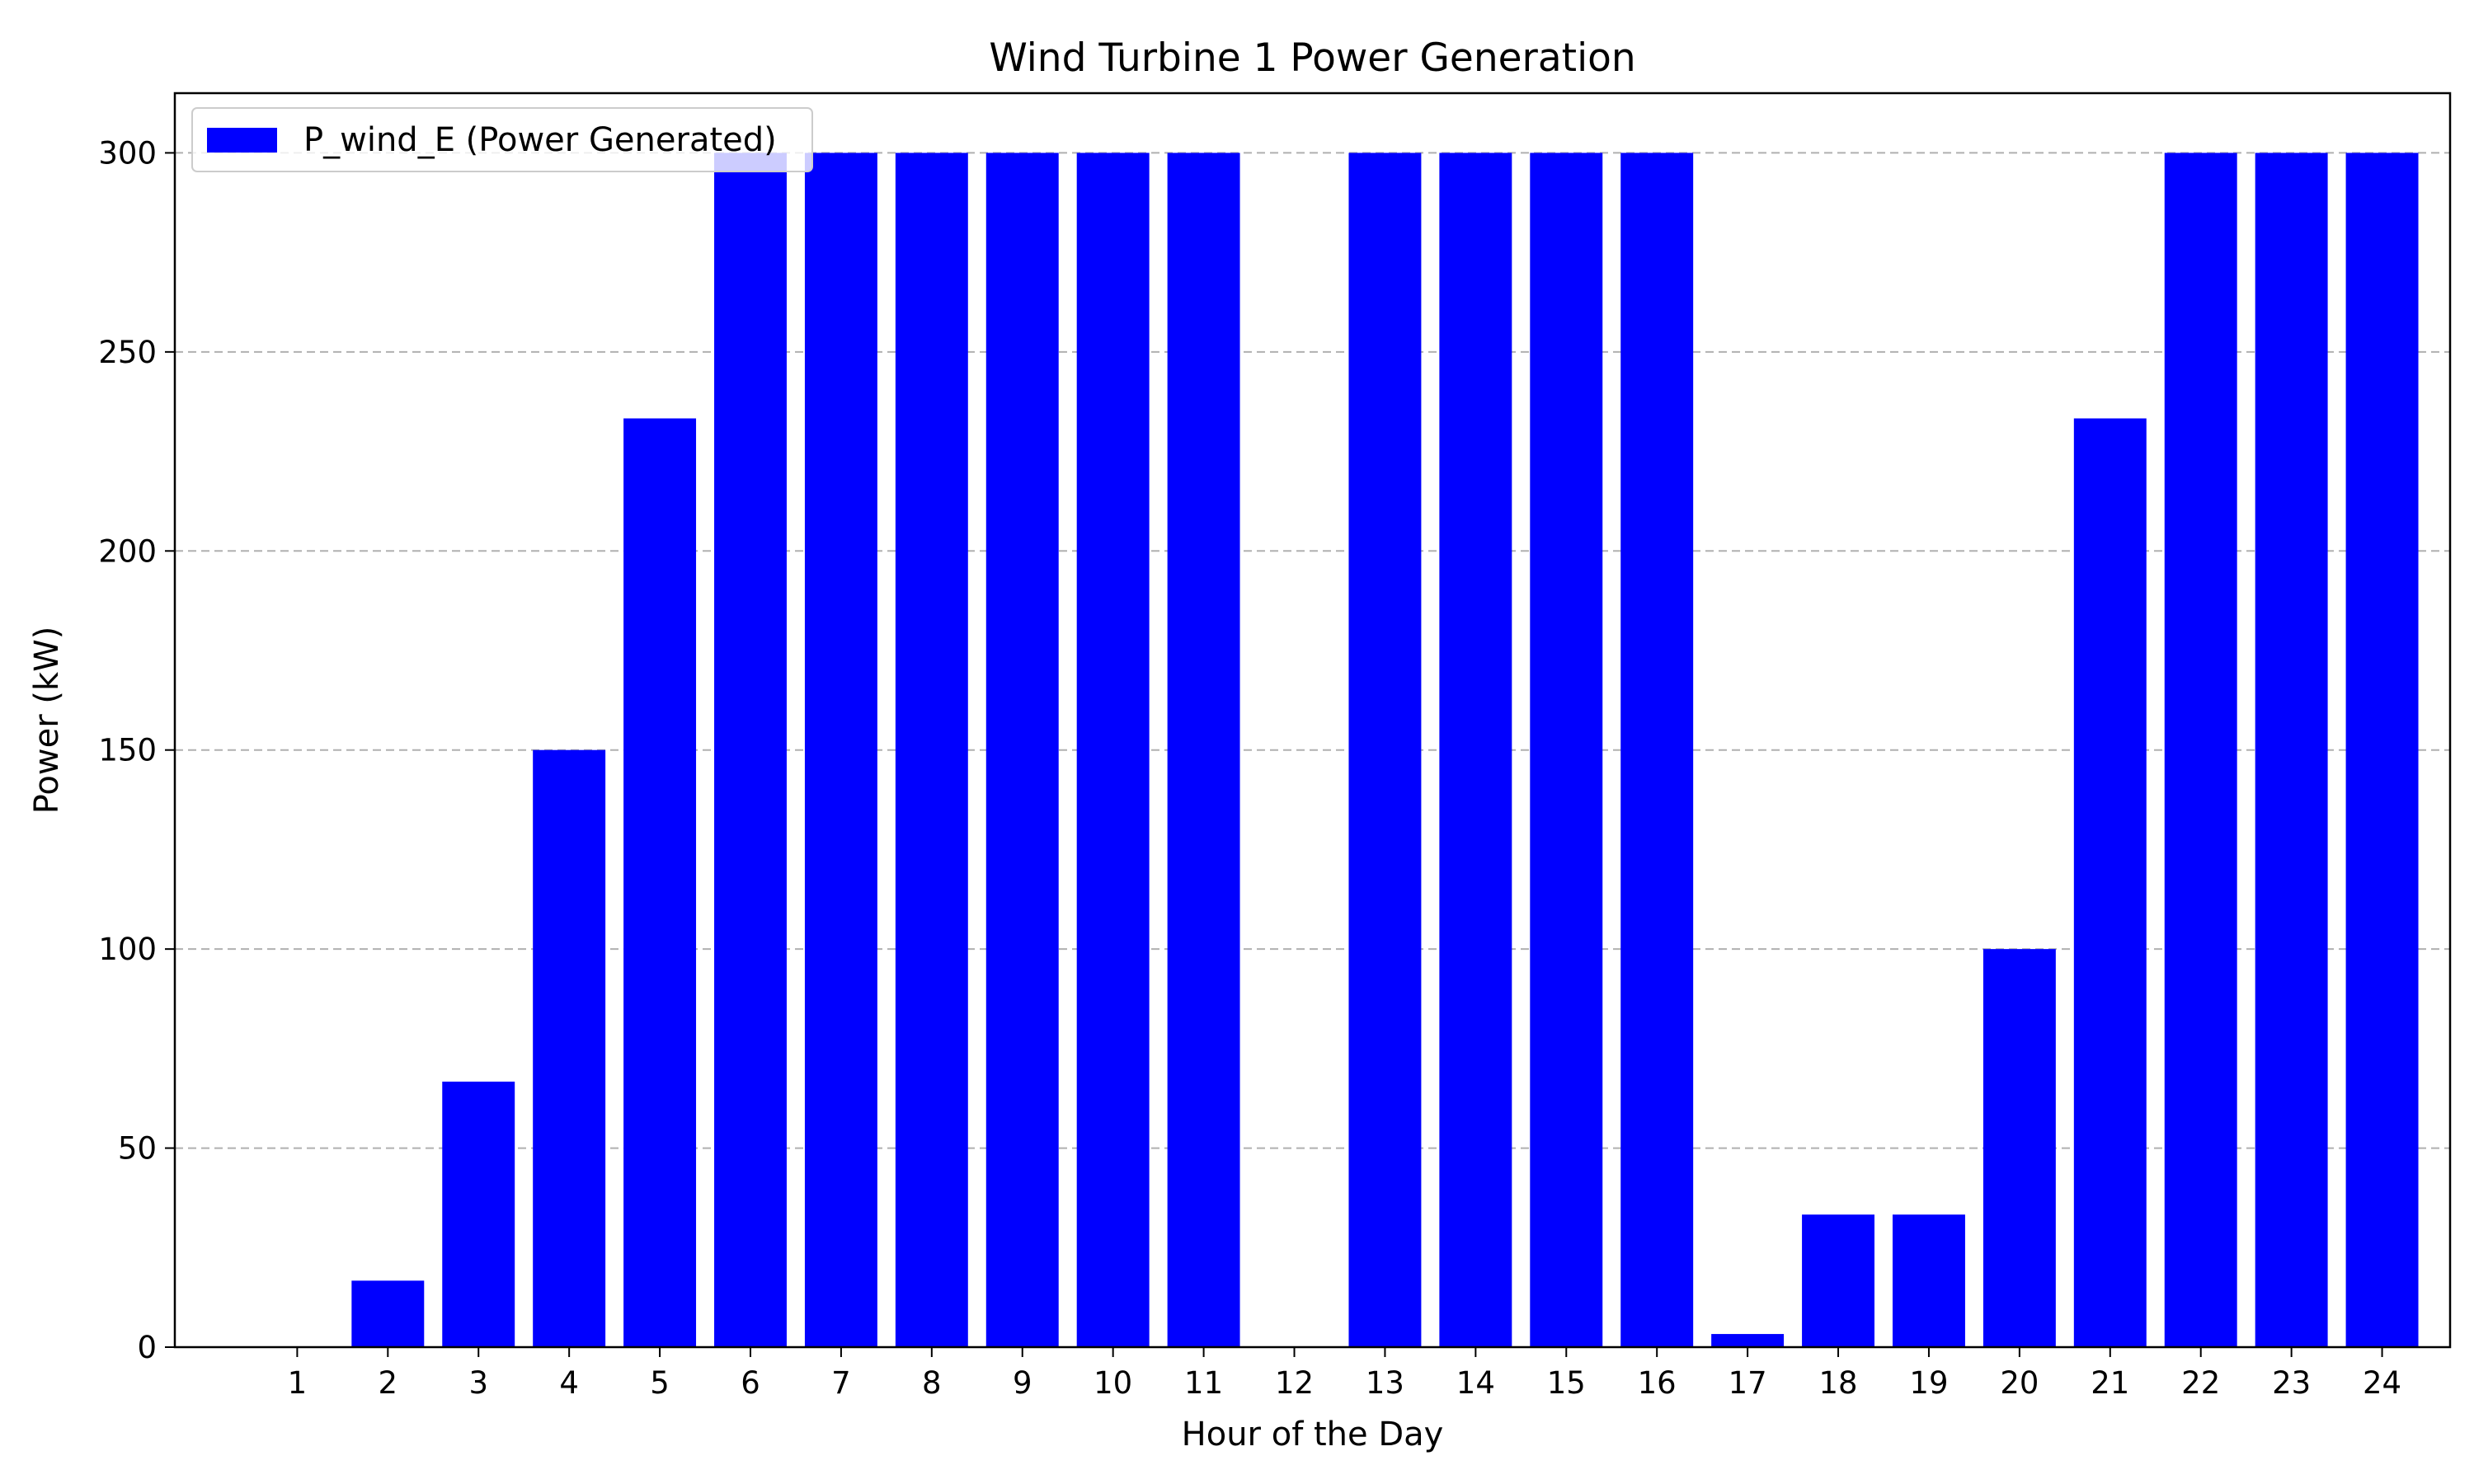 The height and width of the screenshot is (1484, 2474). I want to click on x-tick-label: 22, so click(2200, 1383).